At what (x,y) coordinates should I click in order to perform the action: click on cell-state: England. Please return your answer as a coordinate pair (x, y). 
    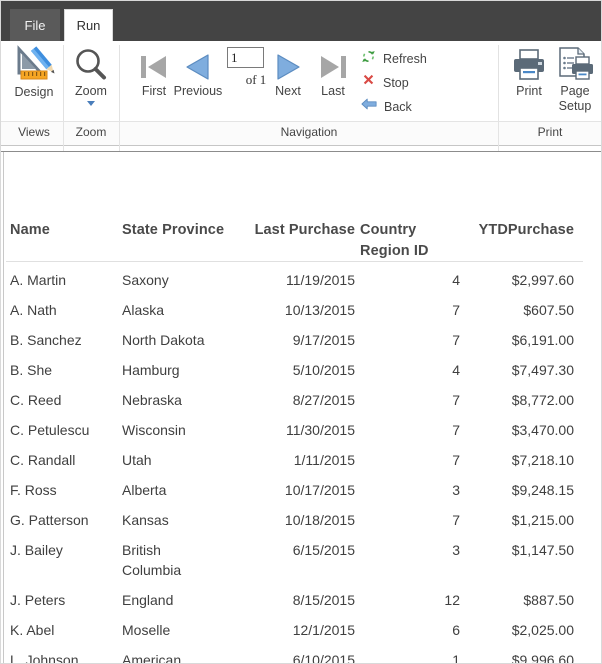
    Looking at the image, I should click on (148, 600).